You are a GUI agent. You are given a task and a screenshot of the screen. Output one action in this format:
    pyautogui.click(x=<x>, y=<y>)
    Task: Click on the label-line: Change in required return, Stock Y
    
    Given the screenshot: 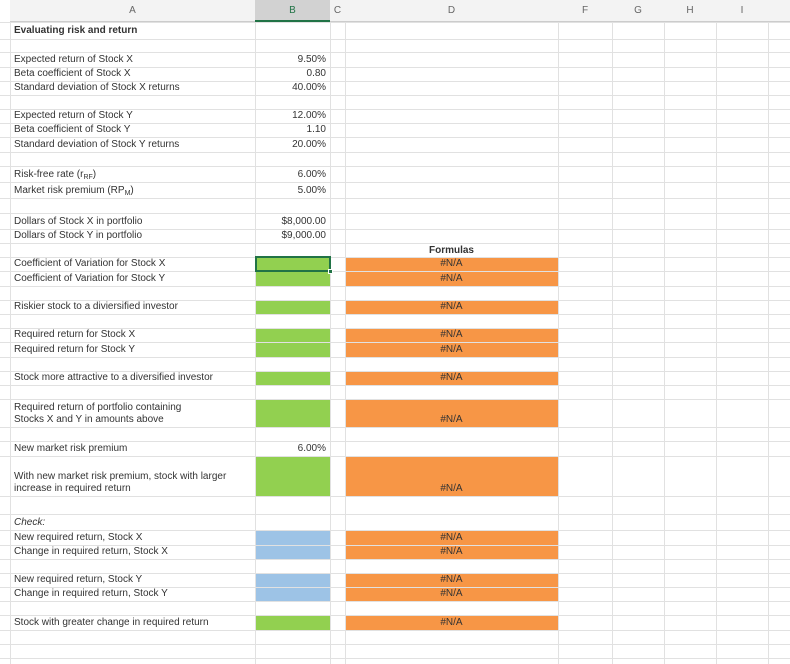 What is the action you would take?
    pyautogui.click(x=91, y=594)
    